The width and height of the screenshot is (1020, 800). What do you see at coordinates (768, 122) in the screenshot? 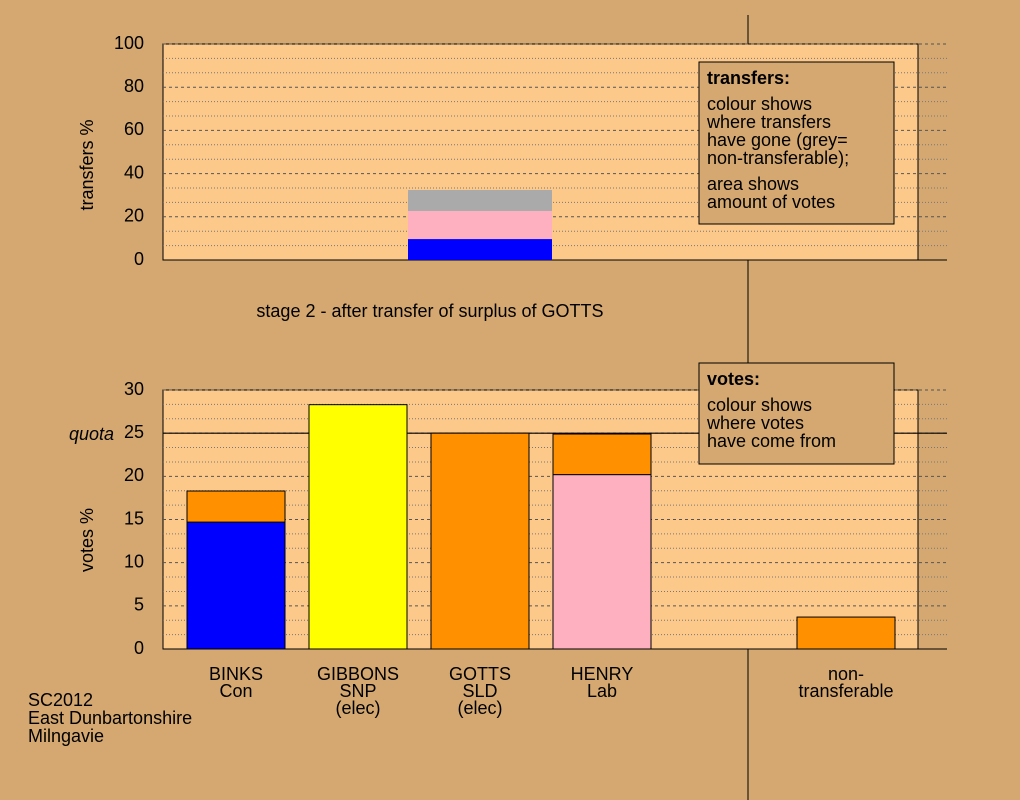
I see `legend-text: where transfers` at bounding box center [768, 122].